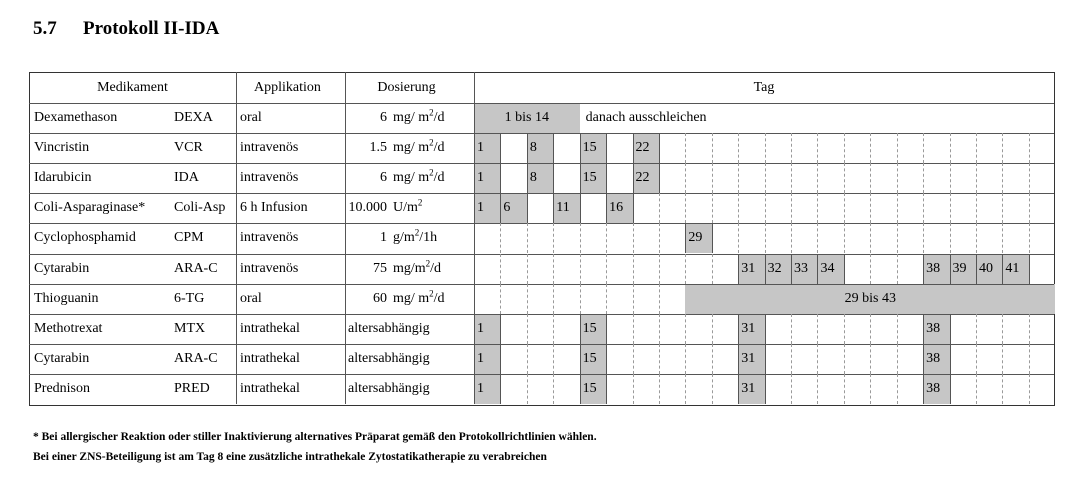 The height and width of the screenshot is (504, 1075). What do you see at coordinates (774, 268) in the screenshot?
I see `day-number: 32` at bounding box center [774, 268].